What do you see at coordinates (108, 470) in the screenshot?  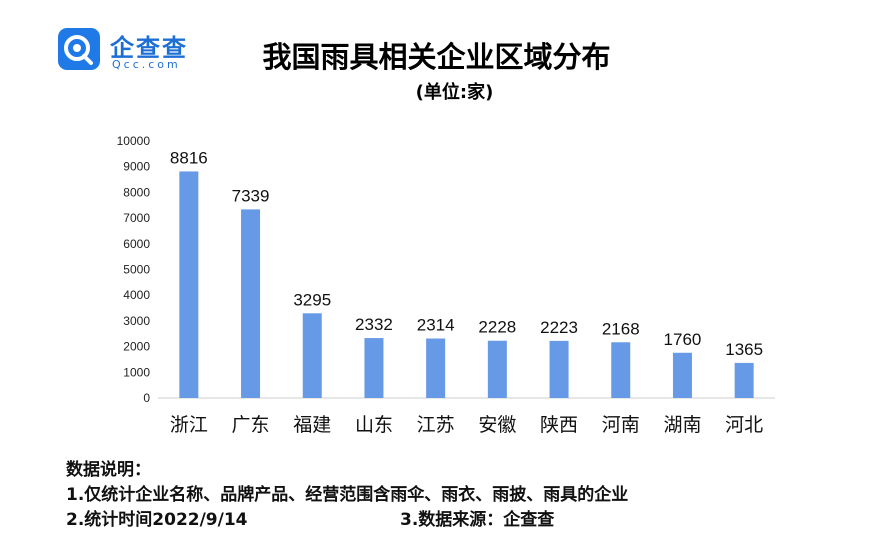 I see `notes-heading: 数据说明：` at bounding box center [108, 470].